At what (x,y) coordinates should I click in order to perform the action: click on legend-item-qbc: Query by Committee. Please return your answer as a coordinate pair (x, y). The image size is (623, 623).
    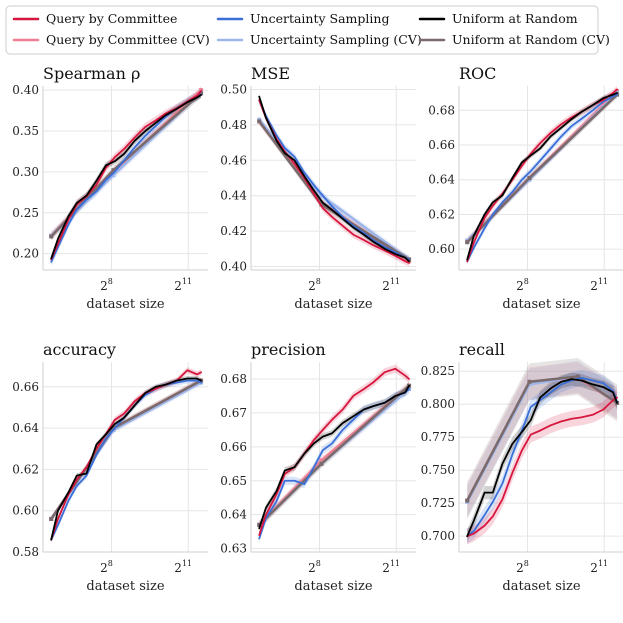
    Looking at the image, I should click on (94, 18).